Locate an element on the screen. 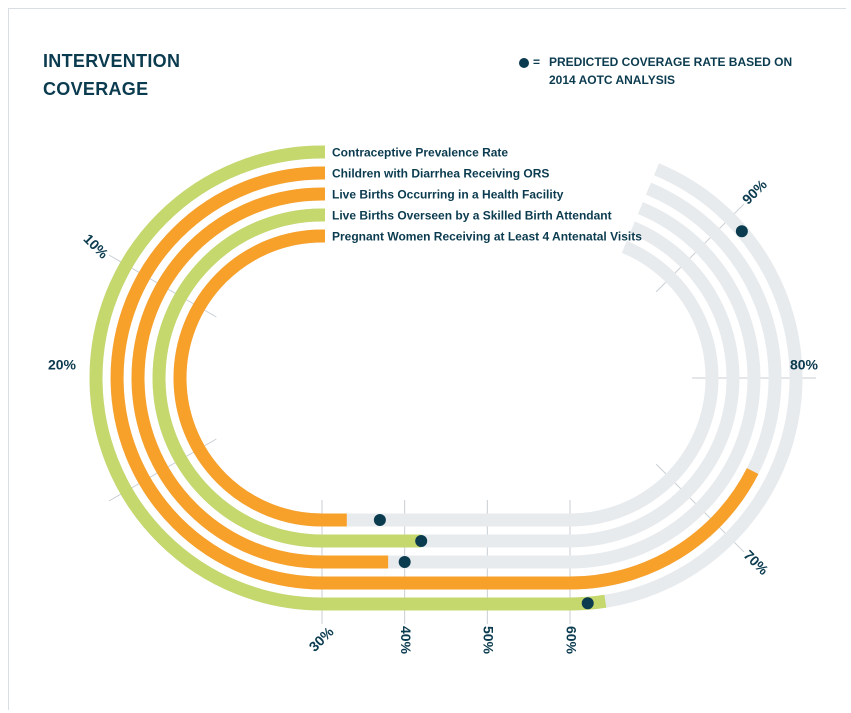 The image size is (851, 713). chart-title-line-1: INTERVENTION is located at coordinates (112, 61).